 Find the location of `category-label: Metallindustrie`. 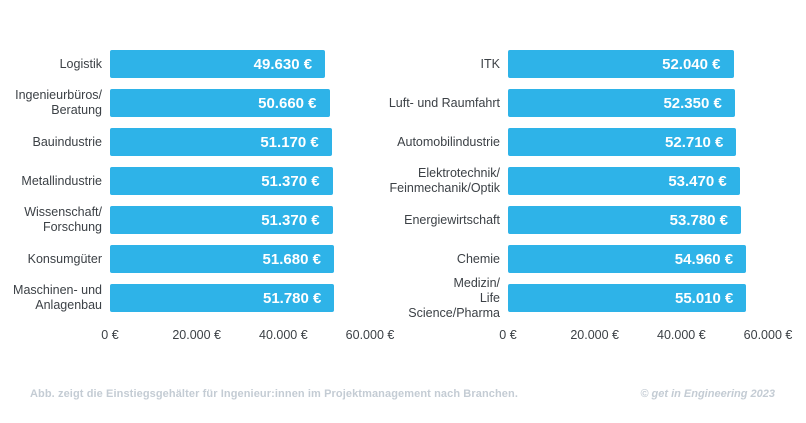

category-label: Metallindustrie is located at coordinates (61, 180).